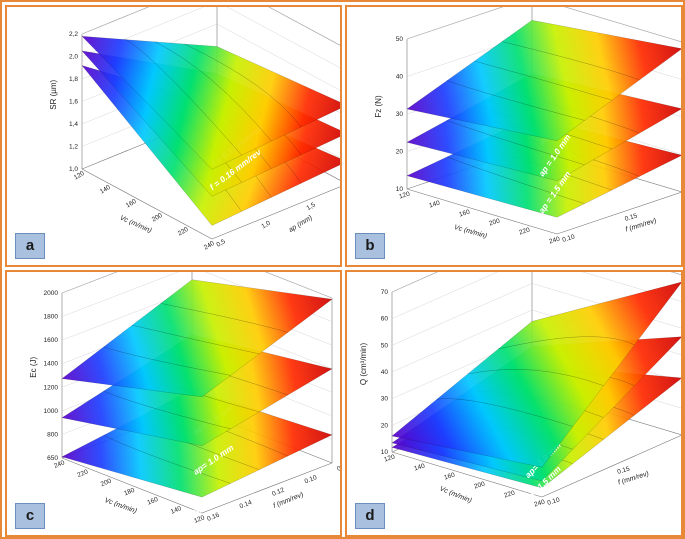 The width and height of the screenshot is (685, 539). Describe the element at coordinates (73, 169) in the screenshot. I see `z-tick-label: 1,0` at that location.